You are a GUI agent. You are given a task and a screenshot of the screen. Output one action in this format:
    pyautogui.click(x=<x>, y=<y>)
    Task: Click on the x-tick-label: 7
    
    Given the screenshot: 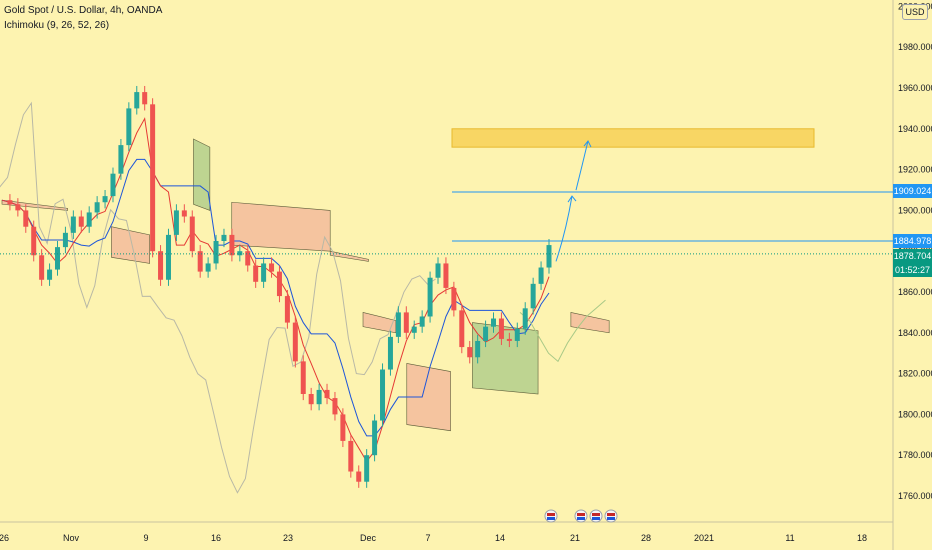 What is the action you would take?
    pyautogui.click(x=427, y=538)
    